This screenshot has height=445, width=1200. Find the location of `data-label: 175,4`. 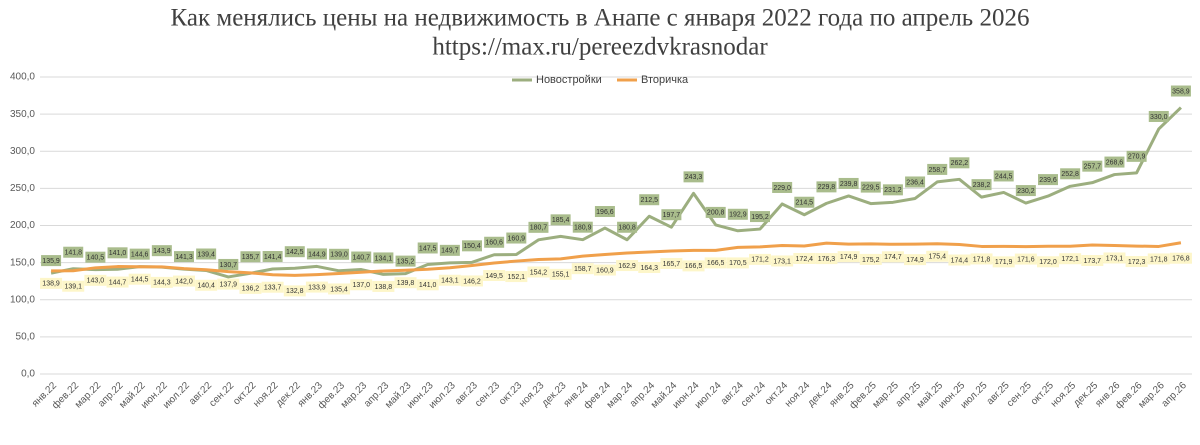

data-label: 175,4 is located at coordinates (937, 257).